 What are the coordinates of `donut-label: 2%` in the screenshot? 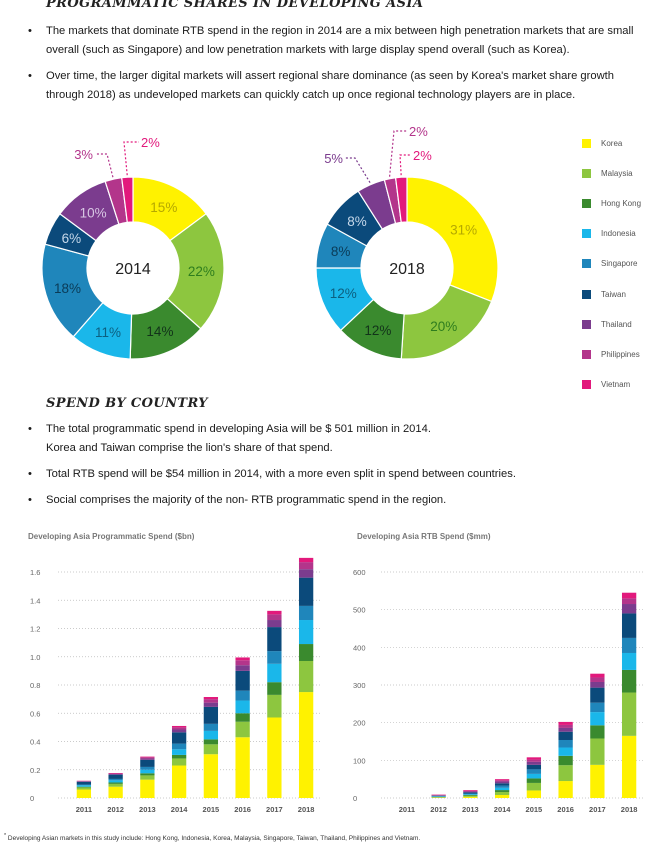 It's located at (418, 131).